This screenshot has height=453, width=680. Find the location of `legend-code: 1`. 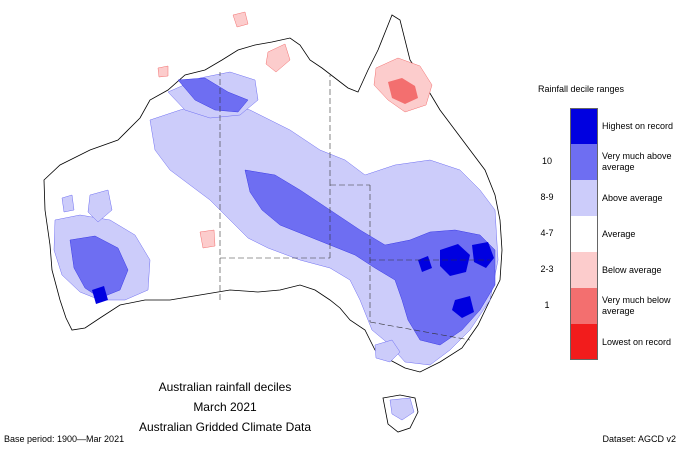

legend-code: 1 is located at coordinates (547, 305).